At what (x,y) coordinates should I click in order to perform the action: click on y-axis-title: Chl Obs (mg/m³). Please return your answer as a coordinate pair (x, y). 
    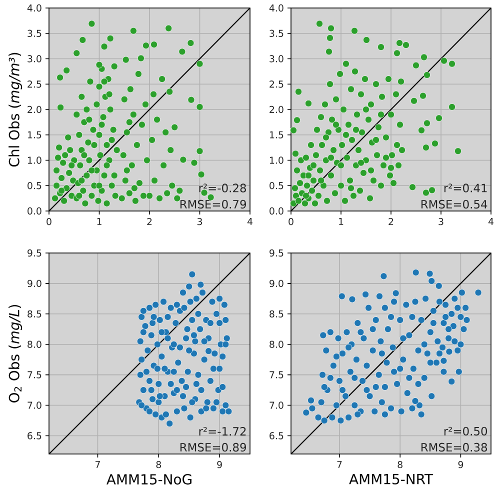
    Looking at the image, I should click on (15, 109).